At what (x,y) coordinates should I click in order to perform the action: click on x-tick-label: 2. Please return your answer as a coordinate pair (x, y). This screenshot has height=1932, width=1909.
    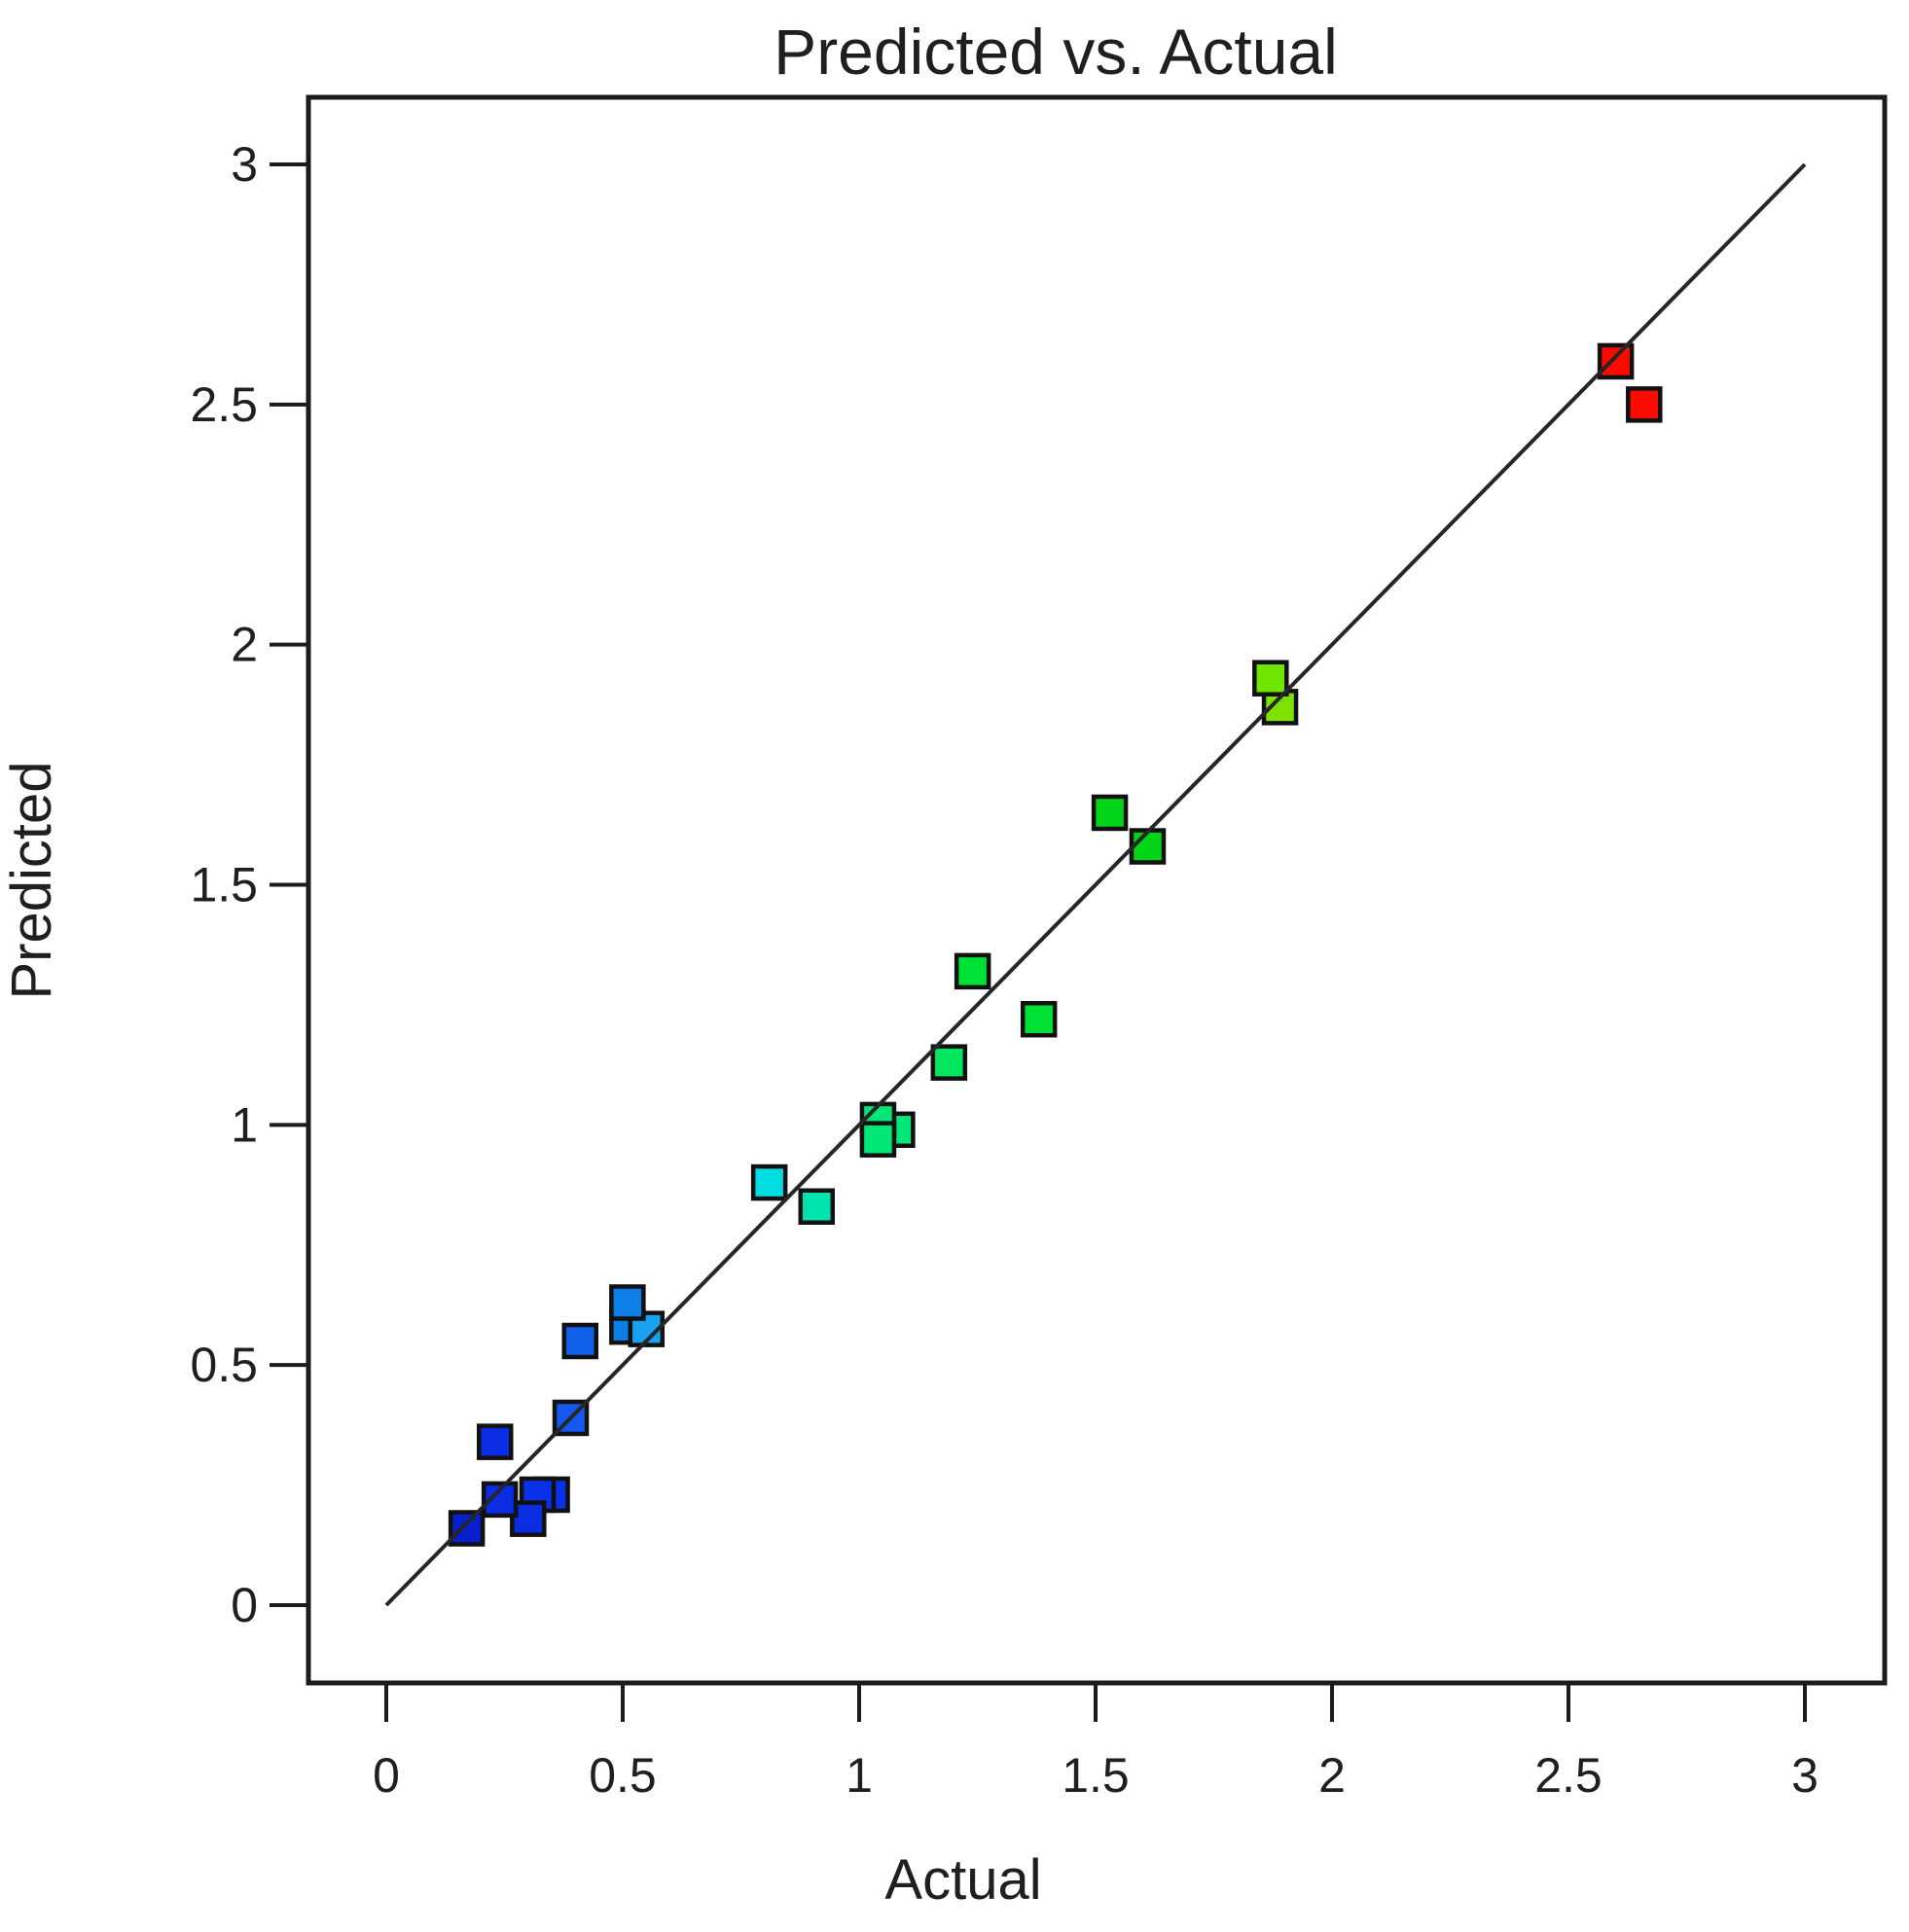
    Looking at the image, I should click on (1332, 1775).